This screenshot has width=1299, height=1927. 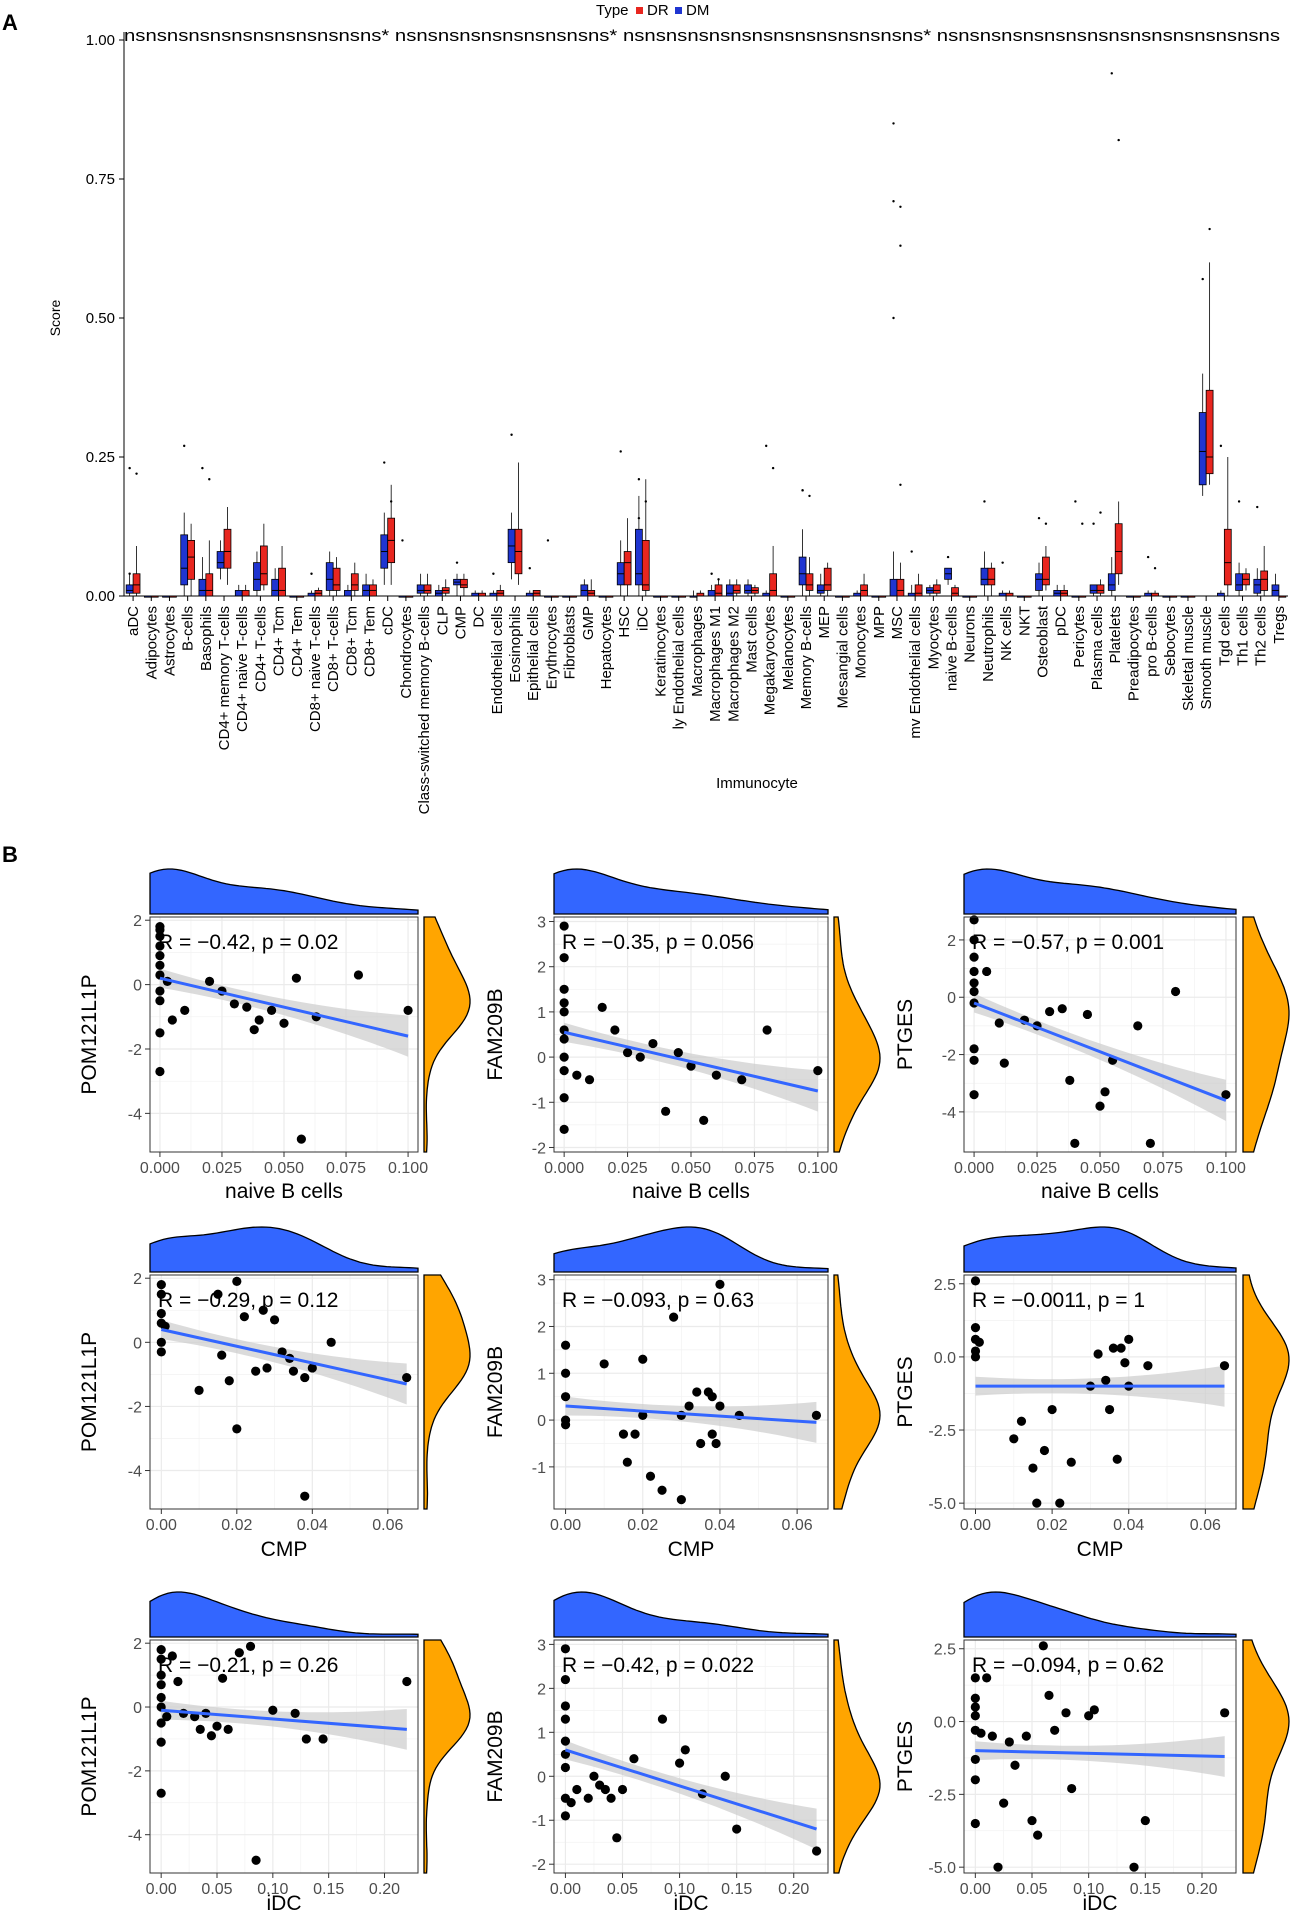 What do you see at coordinates (206, 638) in the screenshot?
I see `x-tick-label: Basophils` at bounding box center [206, 638].